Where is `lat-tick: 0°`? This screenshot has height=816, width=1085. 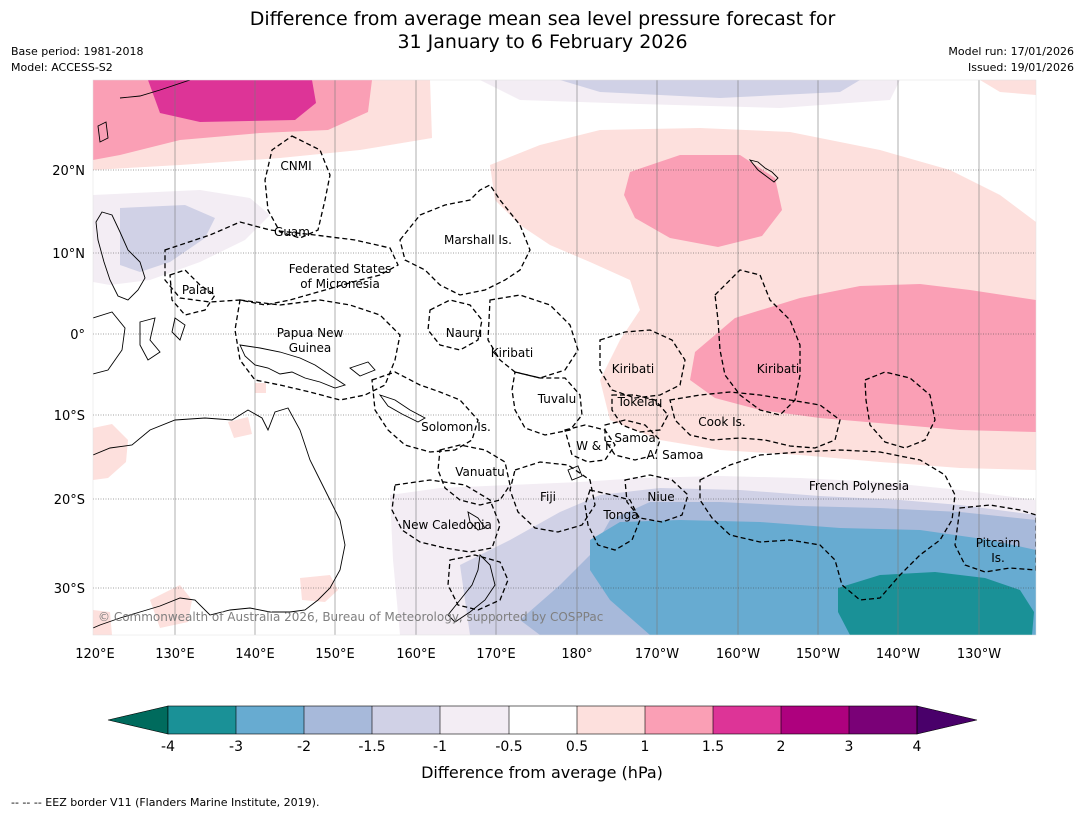 lat-tick: 0° is located at coordinates (77, 335).